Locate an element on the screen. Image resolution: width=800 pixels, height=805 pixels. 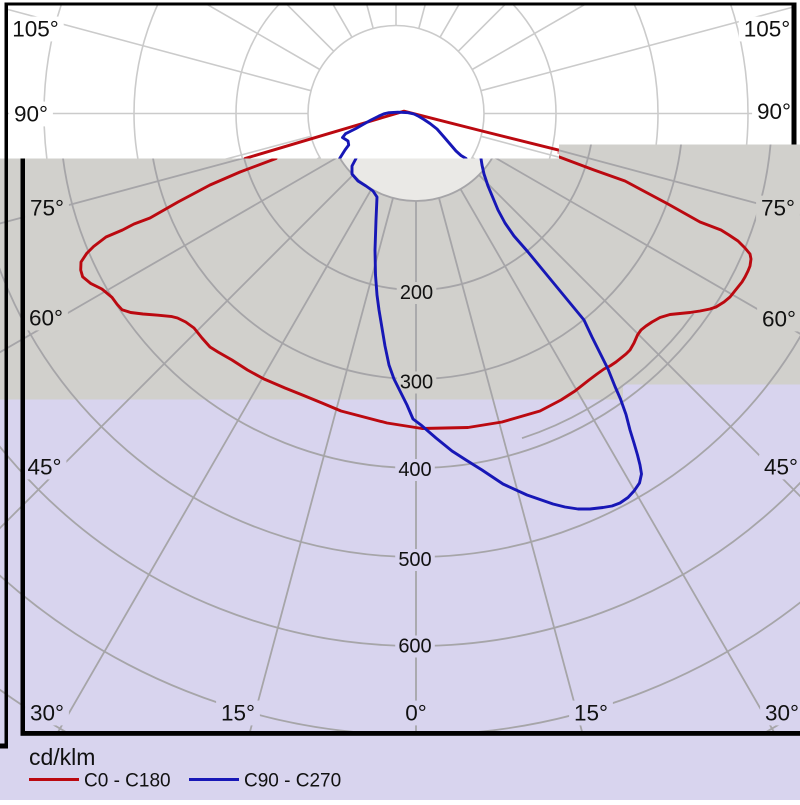
svg-text: C0 - C180 is located at coordinates (127, 781).